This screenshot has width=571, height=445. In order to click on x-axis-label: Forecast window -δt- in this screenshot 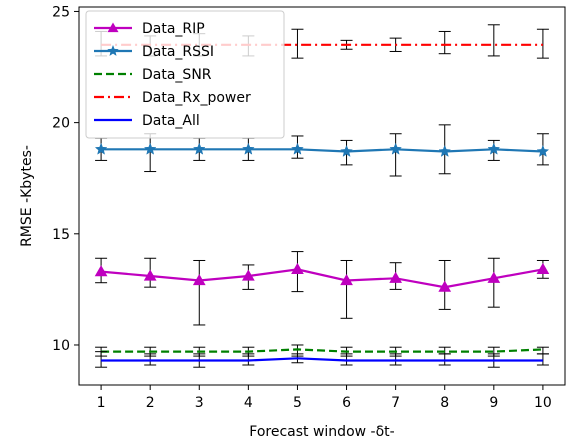, I will do `click(321, 432)`.